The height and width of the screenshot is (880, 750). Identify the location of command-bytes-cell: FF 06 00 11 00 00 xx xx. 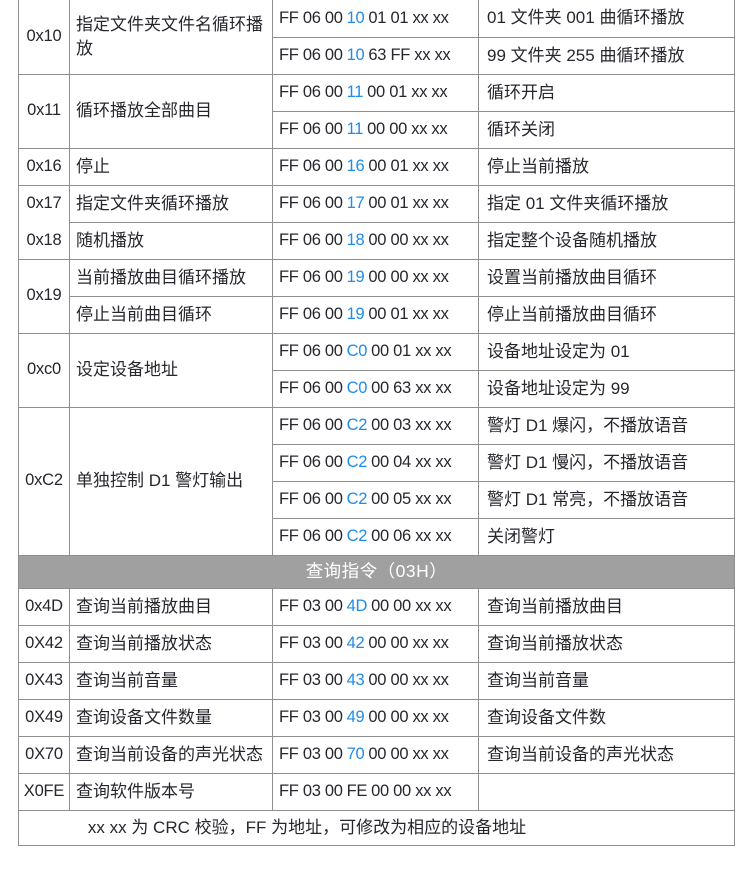
(375, 129).